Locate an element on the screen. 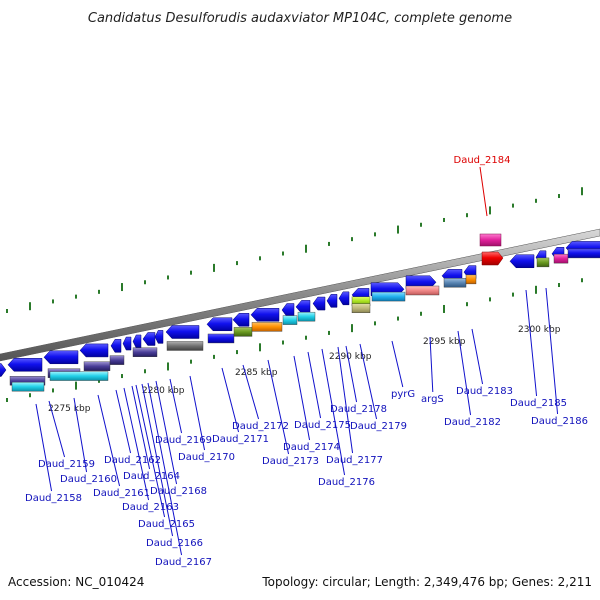  gene-label-daud-2166: Daud_2166 is located at coordinates (174, 543).